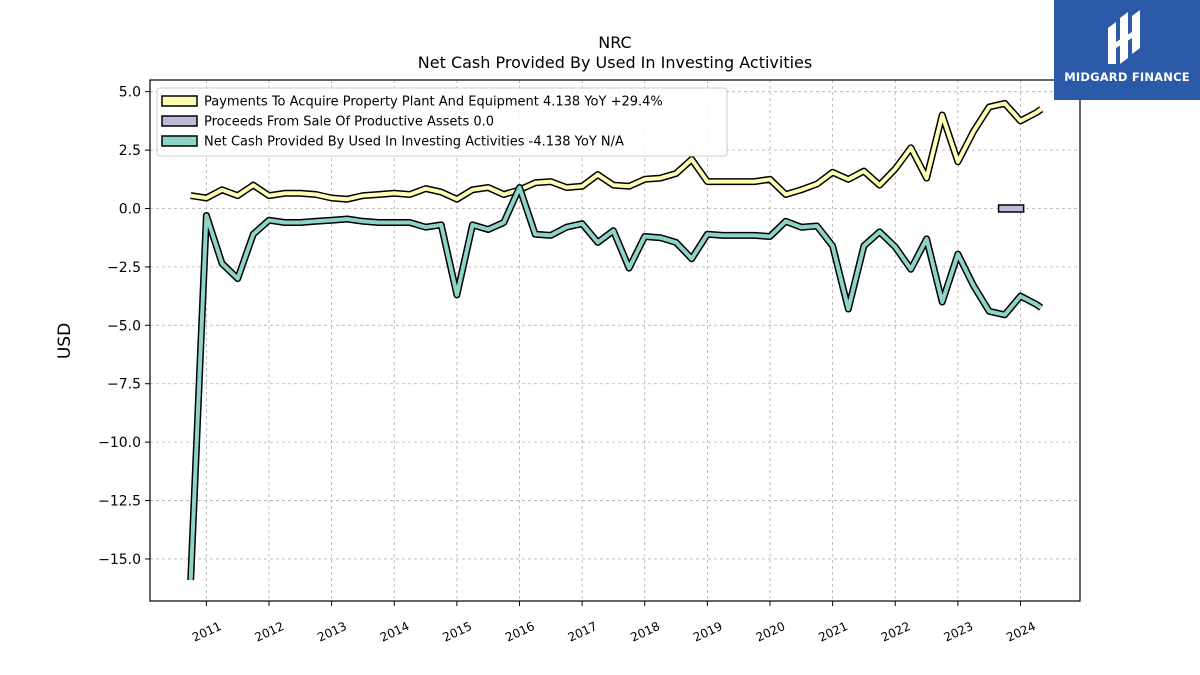 The image size is (1200, 675). I want to click on y-tick-label: −5.0, so click(124, 326).